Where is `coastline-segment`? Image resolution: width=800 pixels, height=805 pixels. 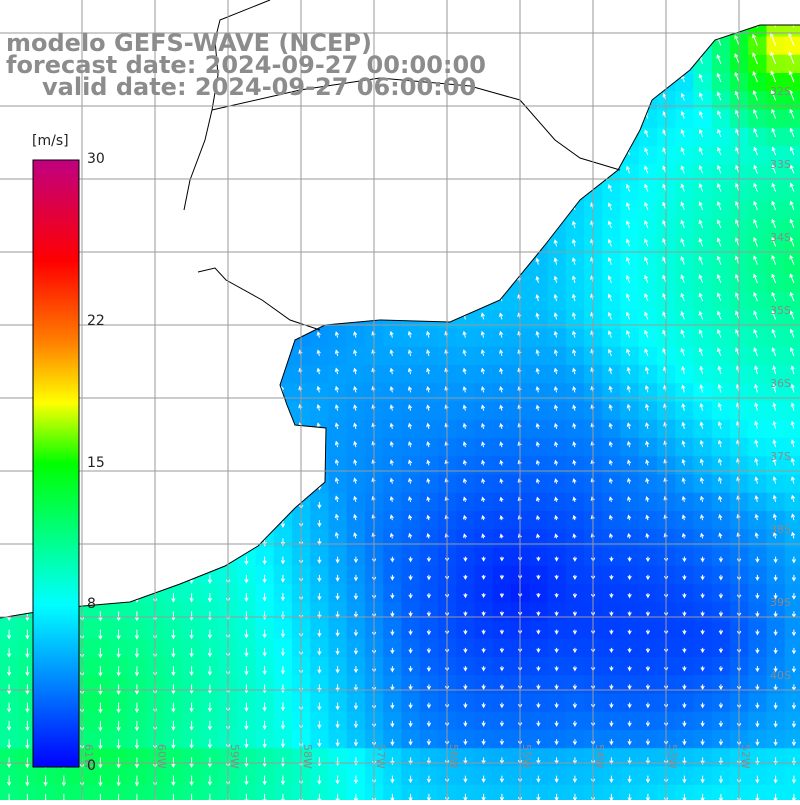
coastline-segment is located at coordinates (259, 299).